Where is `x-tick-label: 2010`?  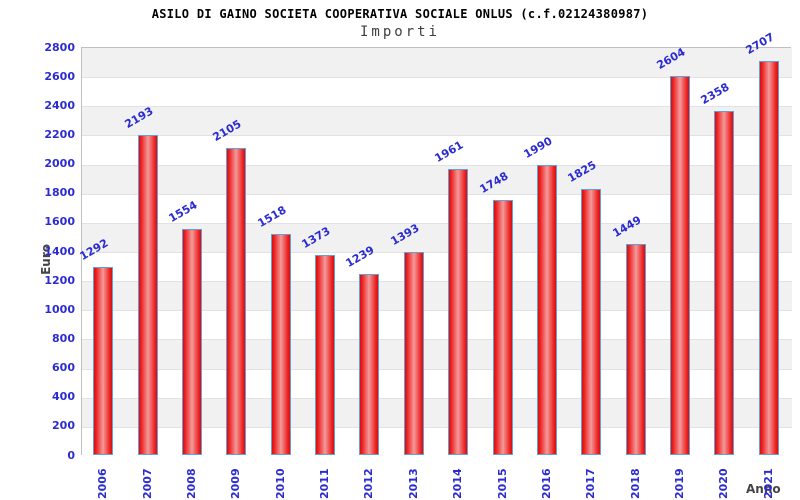 x-tick-label: 2010 is located at coordinates (280, 483).